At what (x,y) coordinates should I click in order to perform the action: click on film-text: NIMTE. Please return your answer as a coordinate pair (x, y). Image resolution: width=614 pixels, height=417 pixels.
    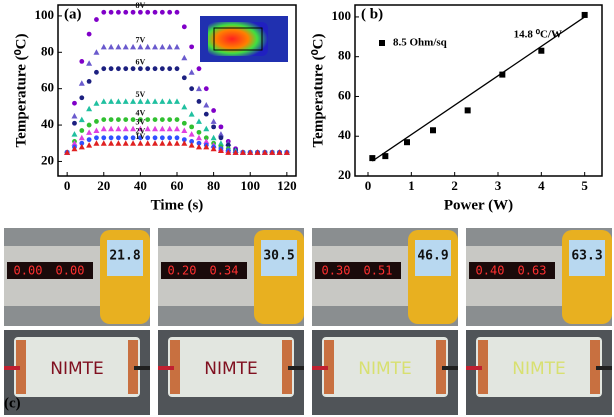
    Looking at the image, I should click on (231, 369).